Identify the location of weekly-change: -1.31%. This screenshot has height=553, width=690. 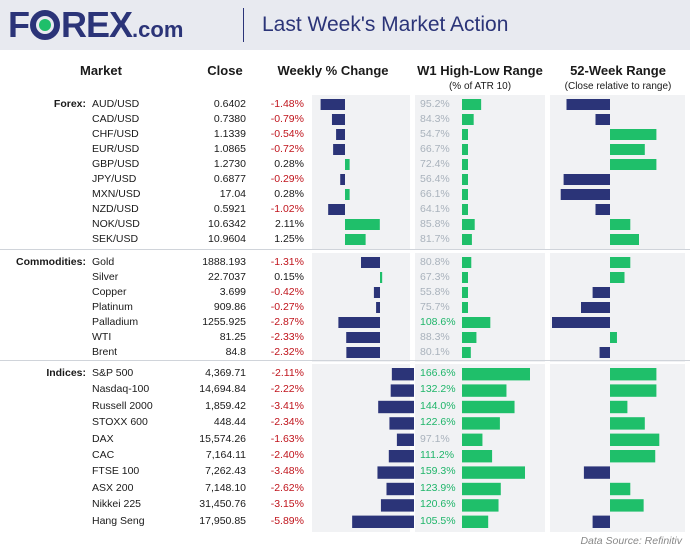
(287, 262).